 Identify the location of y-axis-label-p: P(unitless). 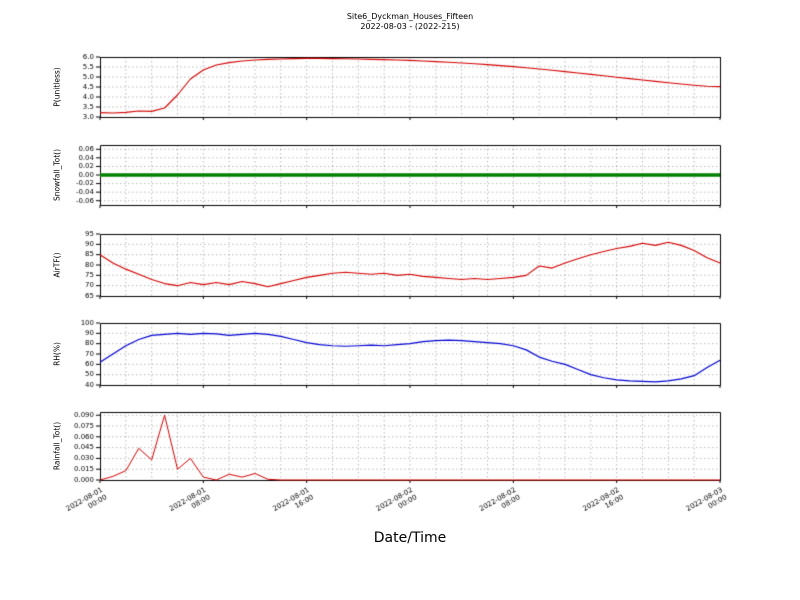
(57, 87).